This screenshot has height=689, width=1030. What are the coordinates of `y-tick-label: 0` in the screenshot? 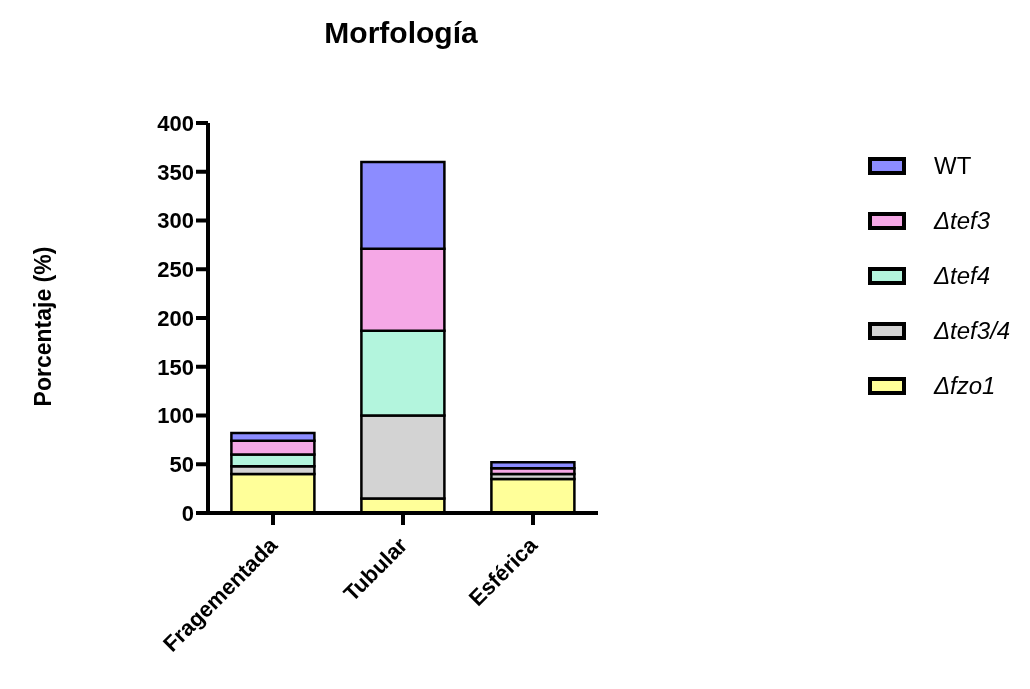 It's located at (187, 513).